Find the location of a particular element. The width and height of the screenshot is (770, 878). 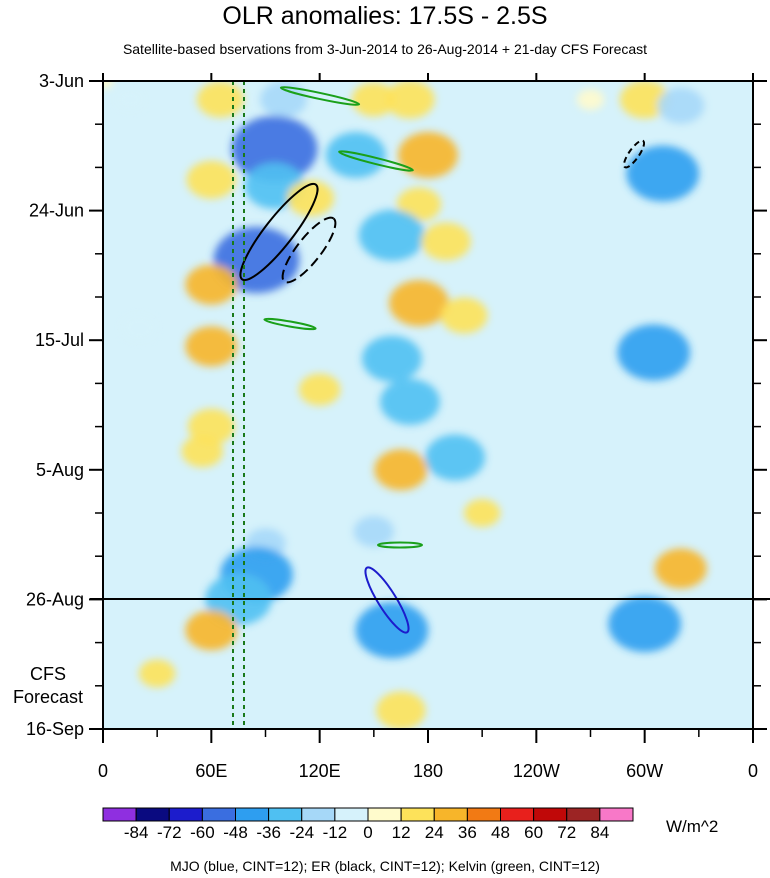

chart-title: OLR anomalies: 17.5S - 2.5S is located at coordinates (385, 16).